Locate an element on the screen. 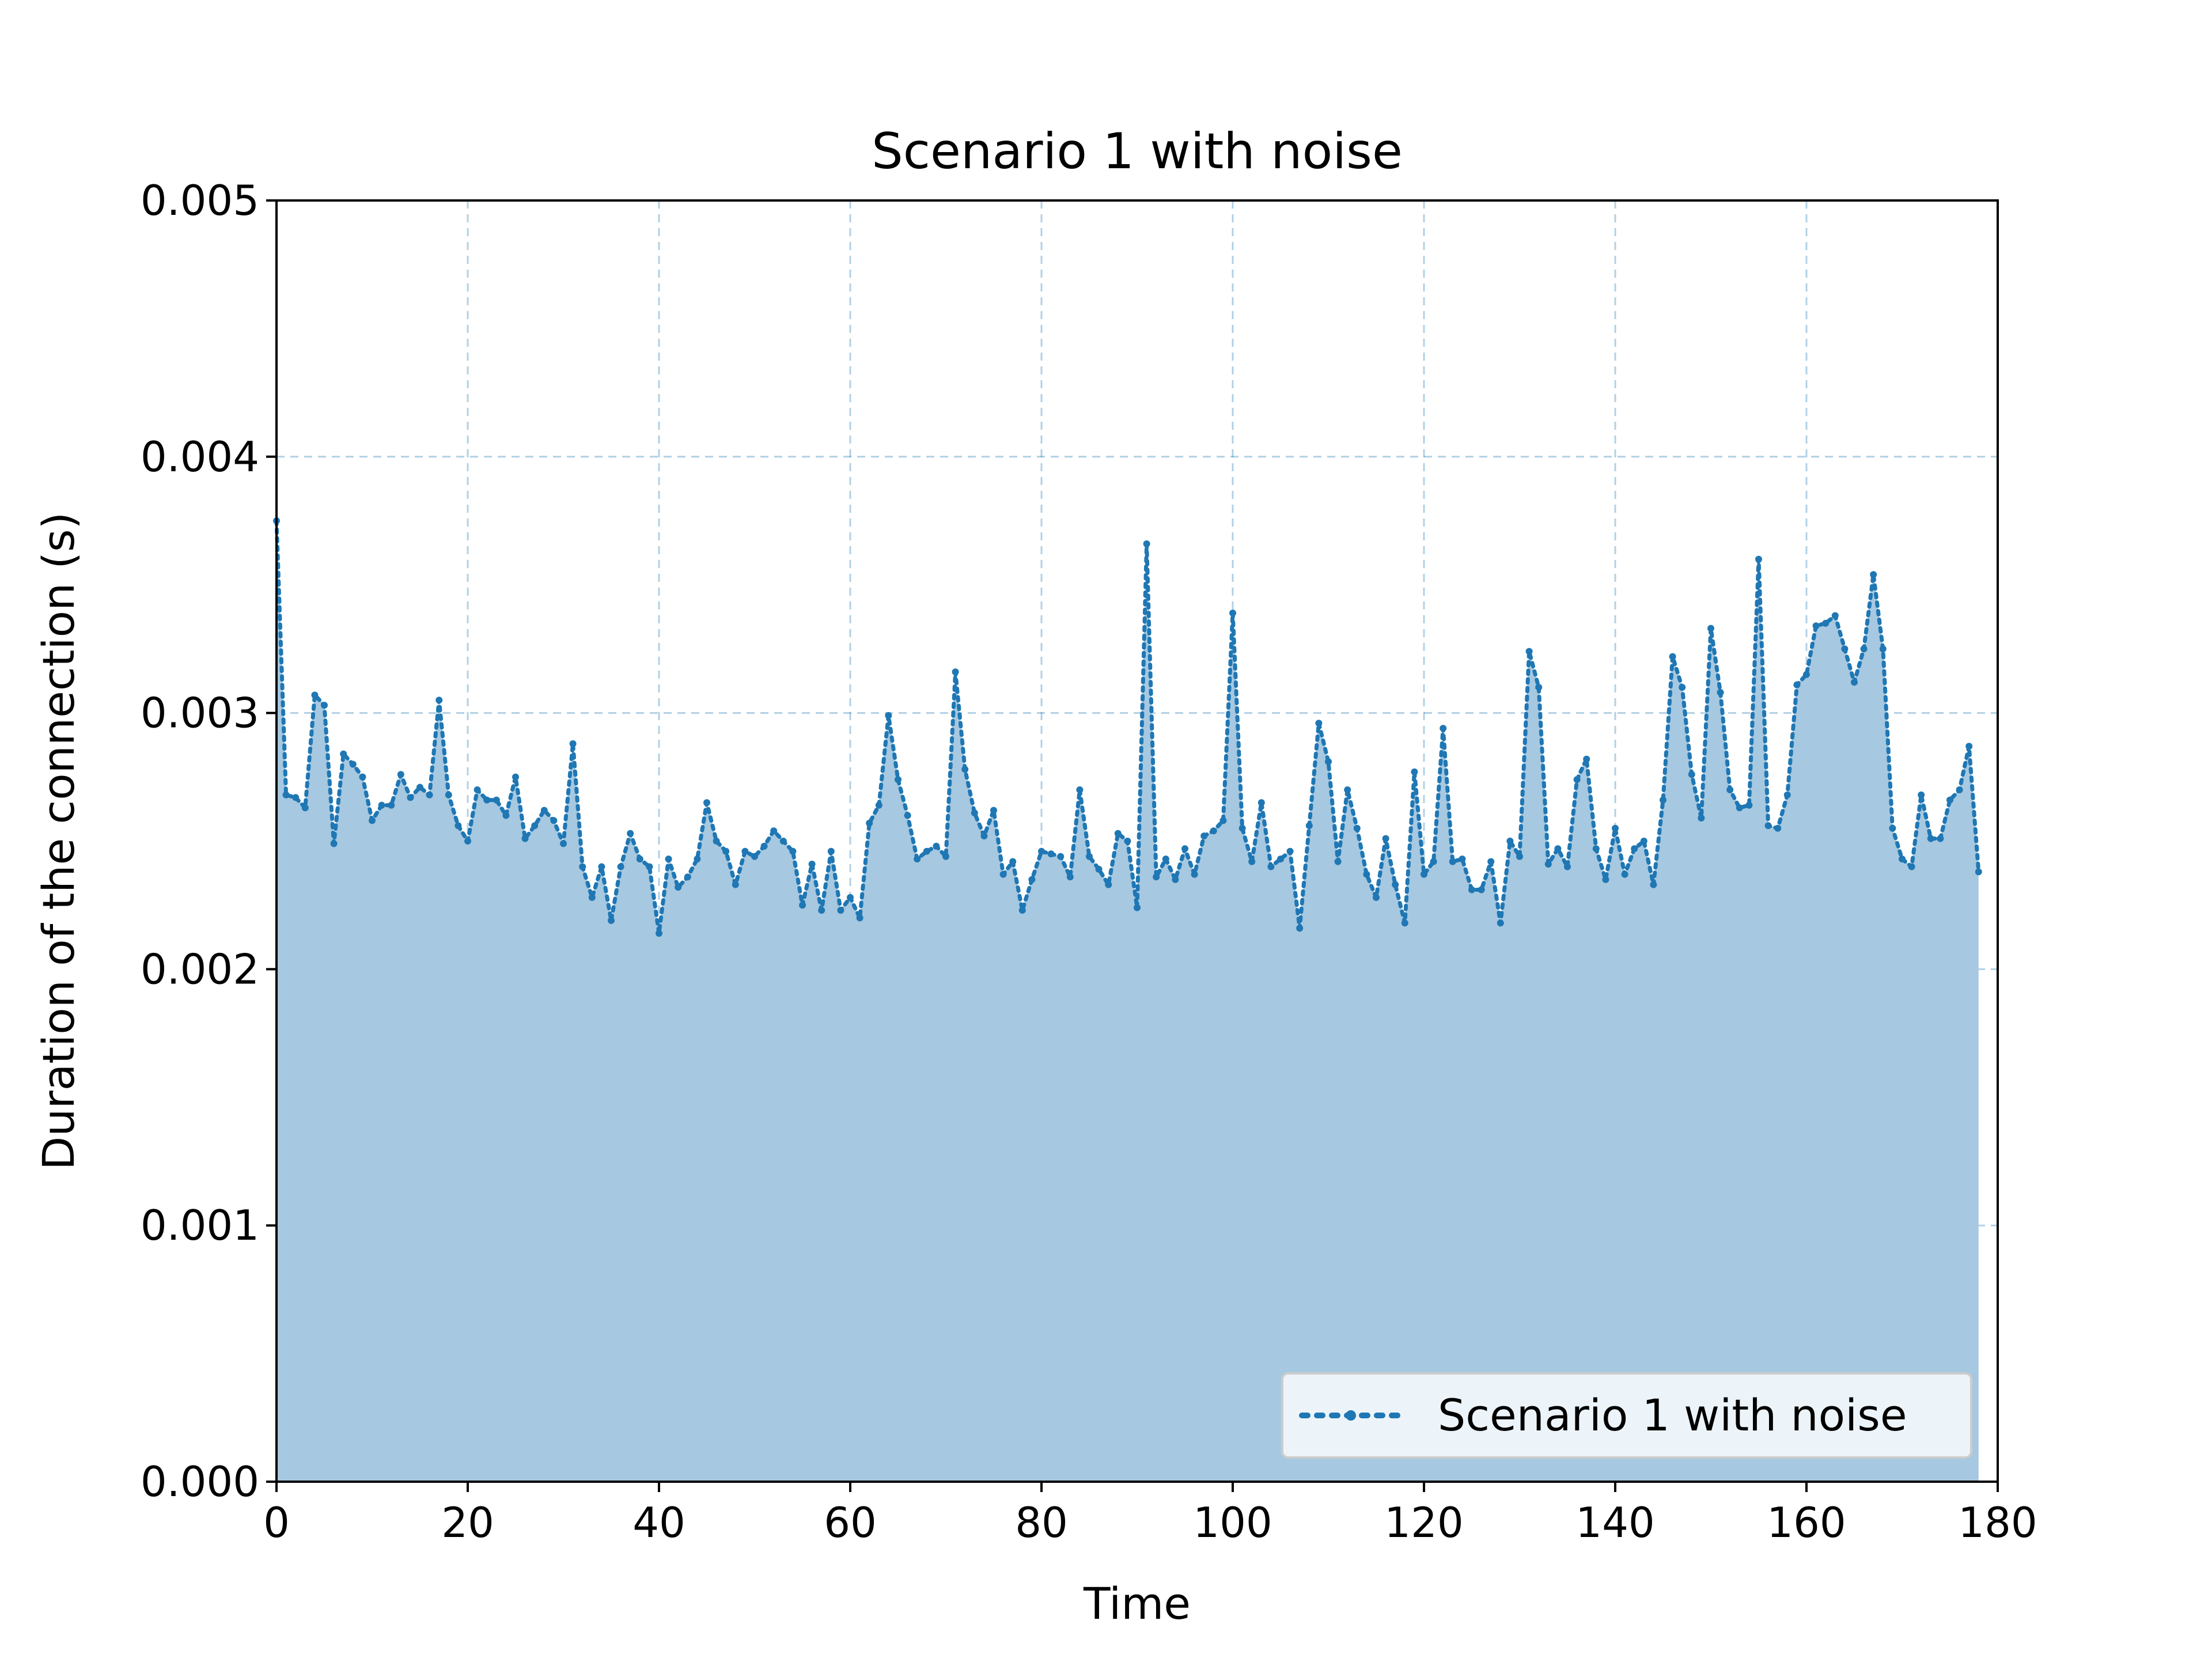 The image size is (2212, 1662). x-tick-label: 160 is located at coordinates (1806, 1523).